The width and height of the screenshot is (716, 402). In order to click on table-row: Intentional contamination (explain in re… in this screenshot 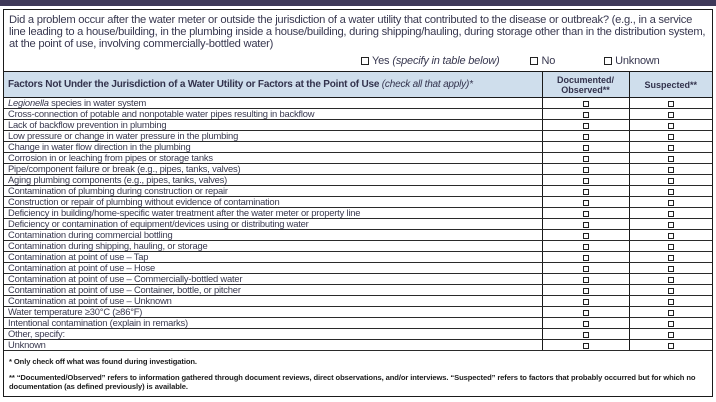, I will do `click(358, 323)`.